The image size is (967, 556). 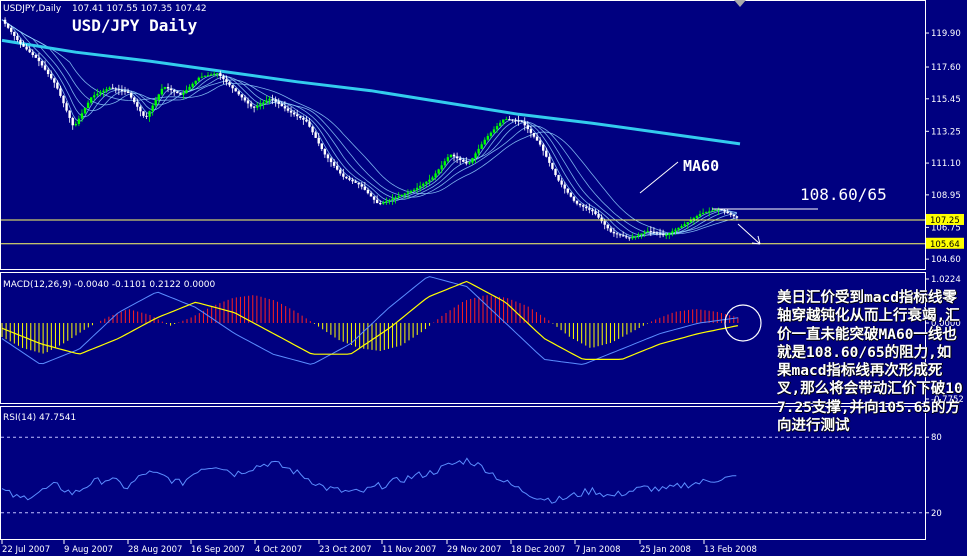 I want to click on price-tick-label: 117.60, so click(x=946, y=68).